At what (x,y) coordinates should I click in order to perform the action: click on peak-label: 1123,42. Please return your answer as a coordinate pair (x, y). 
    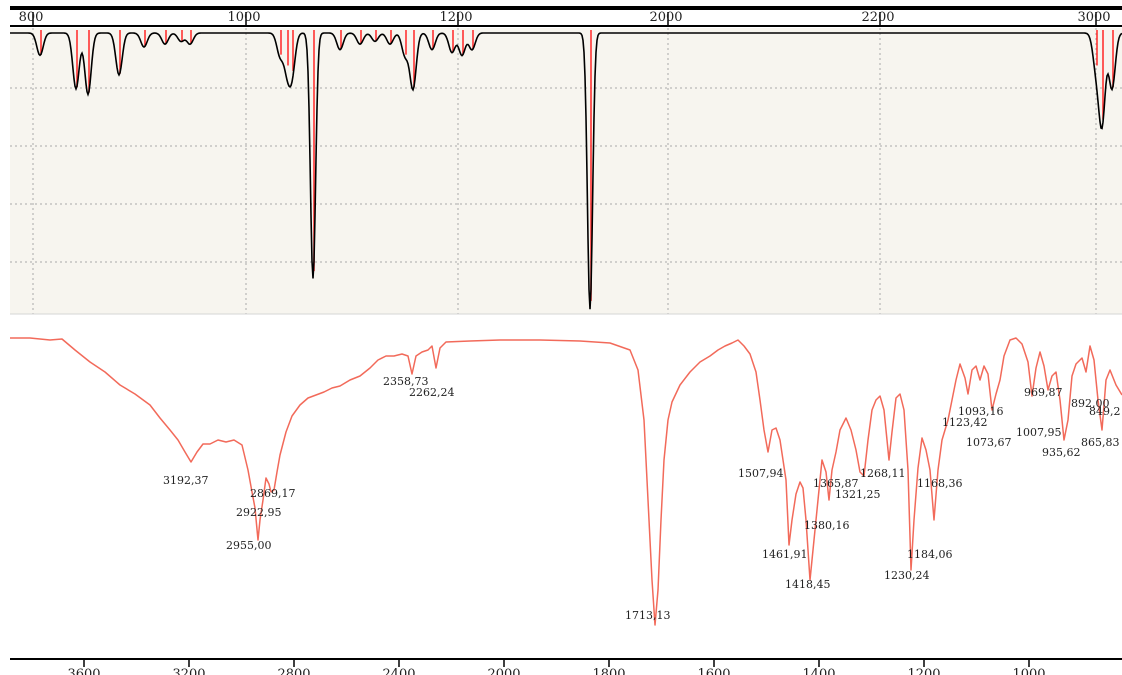
    Looking at the image, I should click on (965, 422).